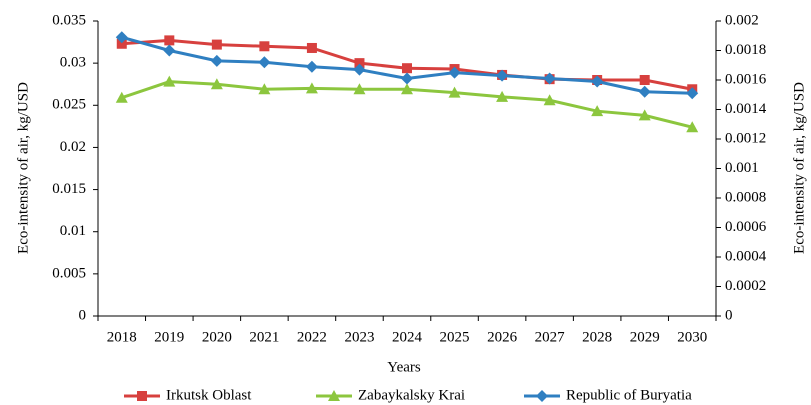  I want to click on y2-tick-label: 0.0014, so click(746, 109).